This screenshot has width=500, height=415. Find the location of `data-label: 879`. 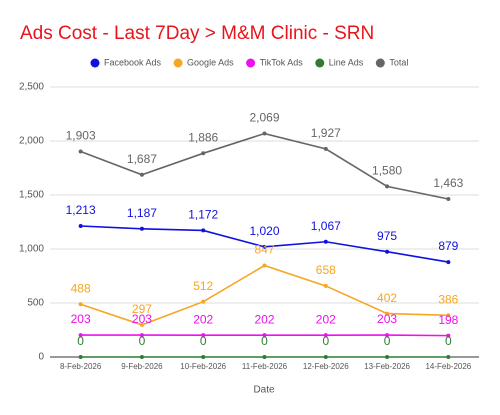

data-label: 879 is located at coordinates (448, 246).